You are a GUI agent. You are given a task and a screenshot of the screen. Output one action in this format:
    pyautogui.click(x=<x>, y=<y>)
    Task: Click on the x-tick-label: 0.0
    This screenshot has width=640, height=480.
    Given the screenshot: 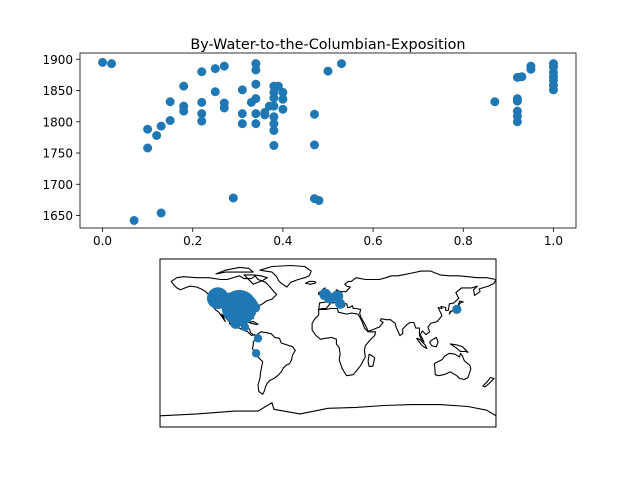 What is the action you would take?
    pyautogui.click(x=102, y=241)
    